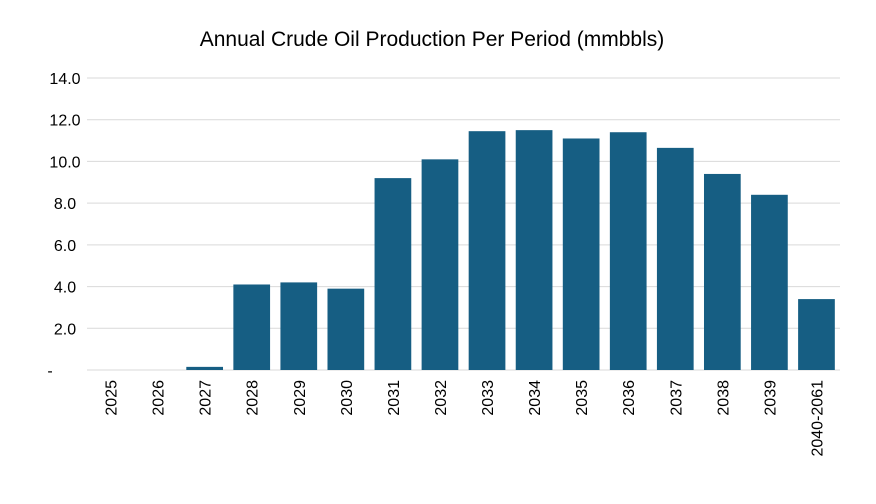 The width and height of the screenshot is (876, 504). Describe the element at coordinates (159, 398) in the screenshot. I see `x-tick-label: 2026` at that location.